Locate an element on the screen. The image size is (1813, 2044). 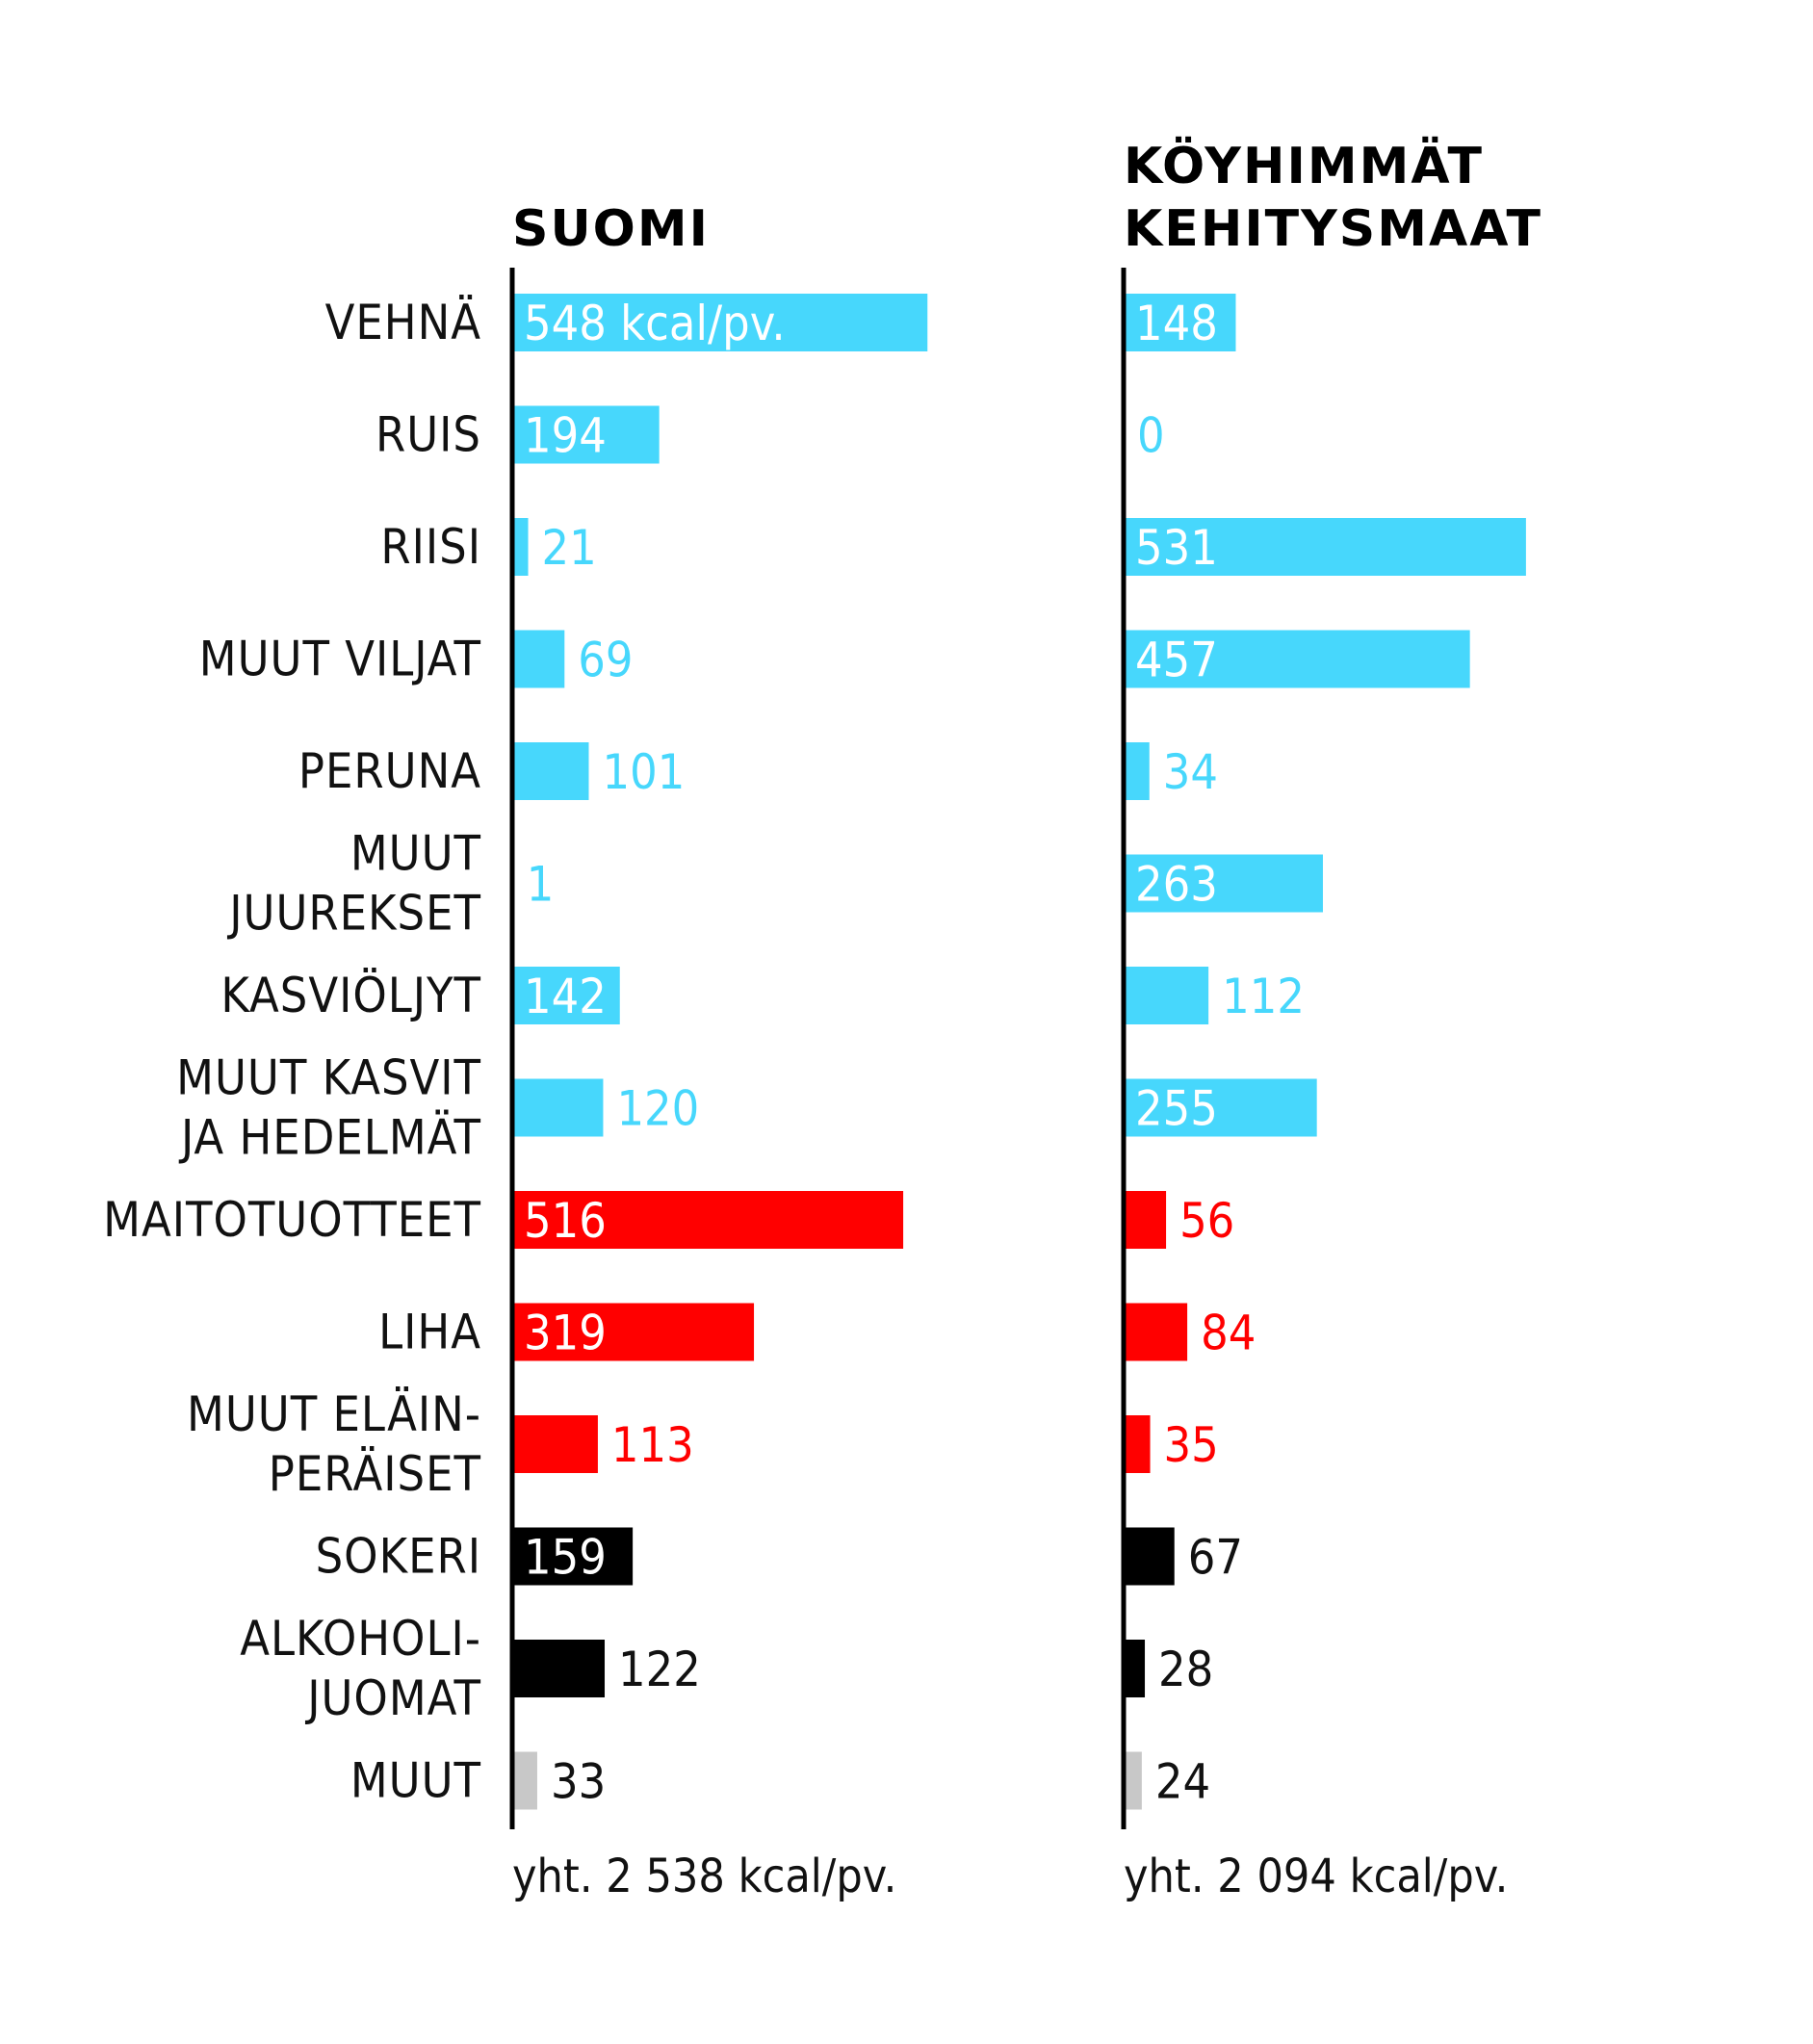
panel-title-line: SUOMI is located at coordinates (611, 229).